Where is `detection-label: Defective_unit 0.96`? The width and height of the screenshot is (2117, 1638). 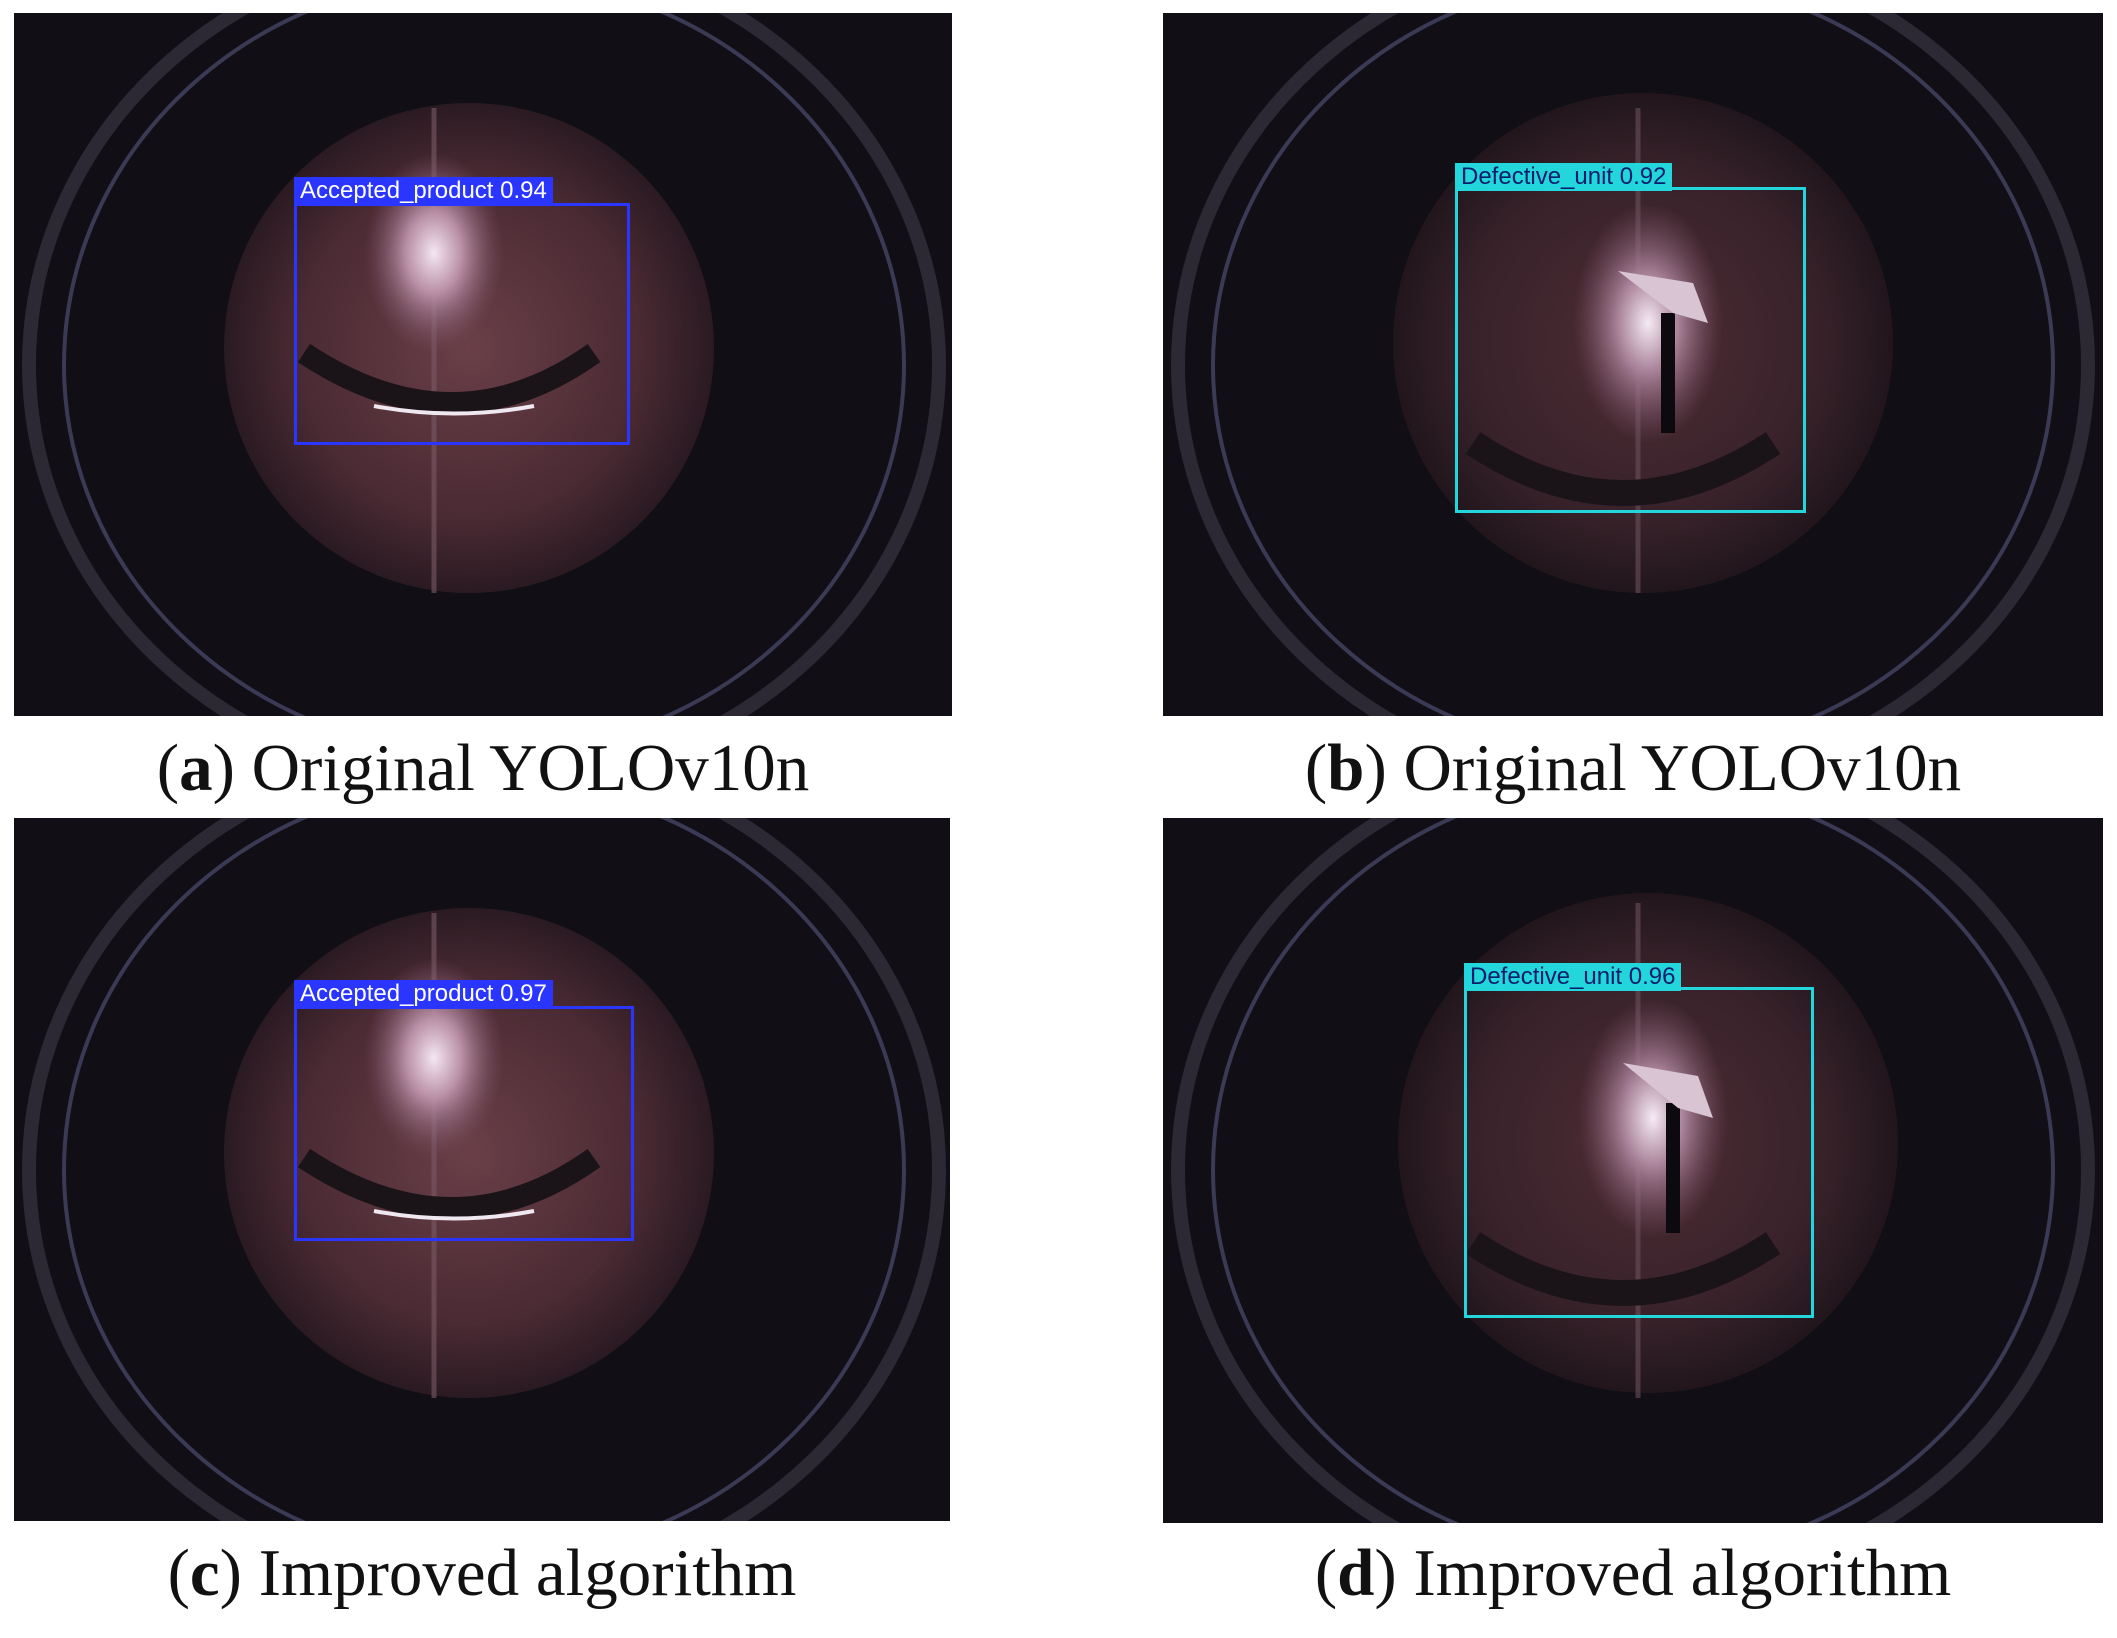
detection-label: Defective_unit 0.96 is located at coordinates (1573, 977).